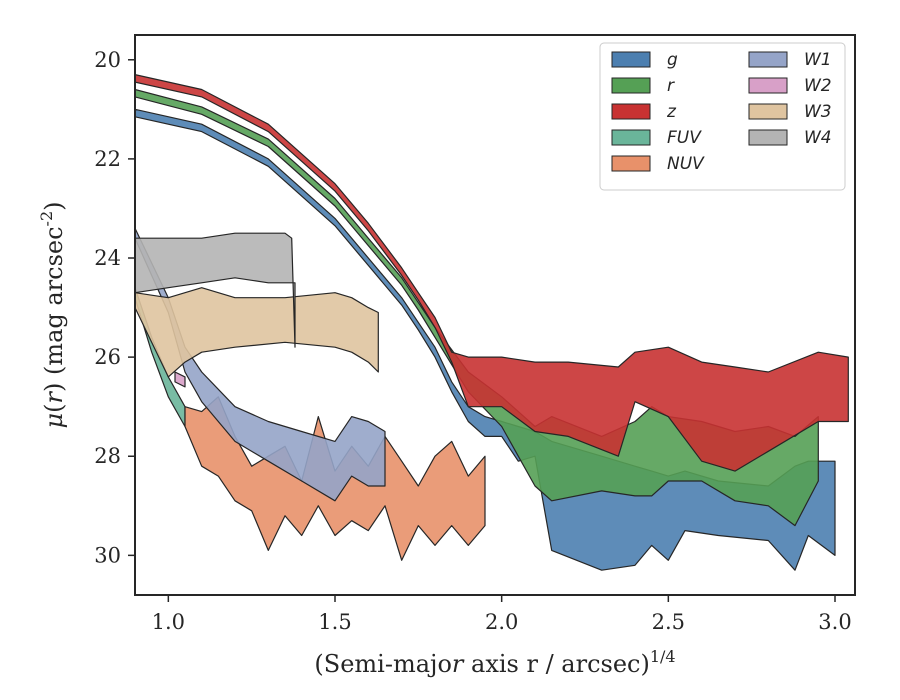 The width and height of the screenshot is (900, 700). Describe the element at coordinates (334, 622) in the screenshot. I see `x-tick-label: 1.5` at that location.